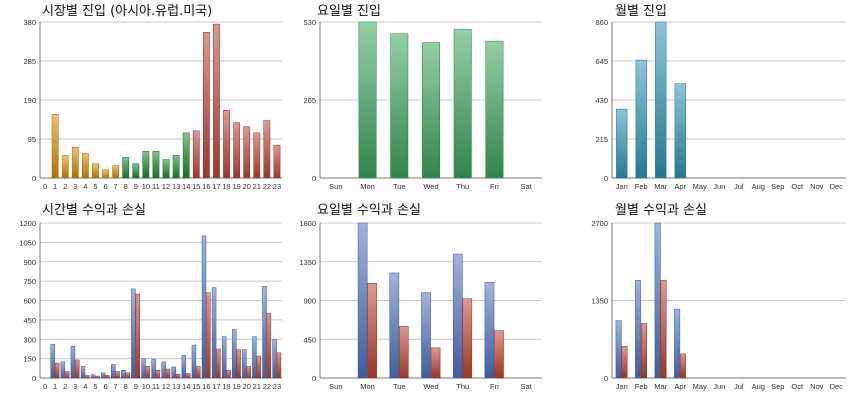 The width and height of the screenshot is (860, 400). What do you see at coordinates (309, 339) in the screenshot?
I see `y-tick-label: 450` at bounding box center [309, 339].